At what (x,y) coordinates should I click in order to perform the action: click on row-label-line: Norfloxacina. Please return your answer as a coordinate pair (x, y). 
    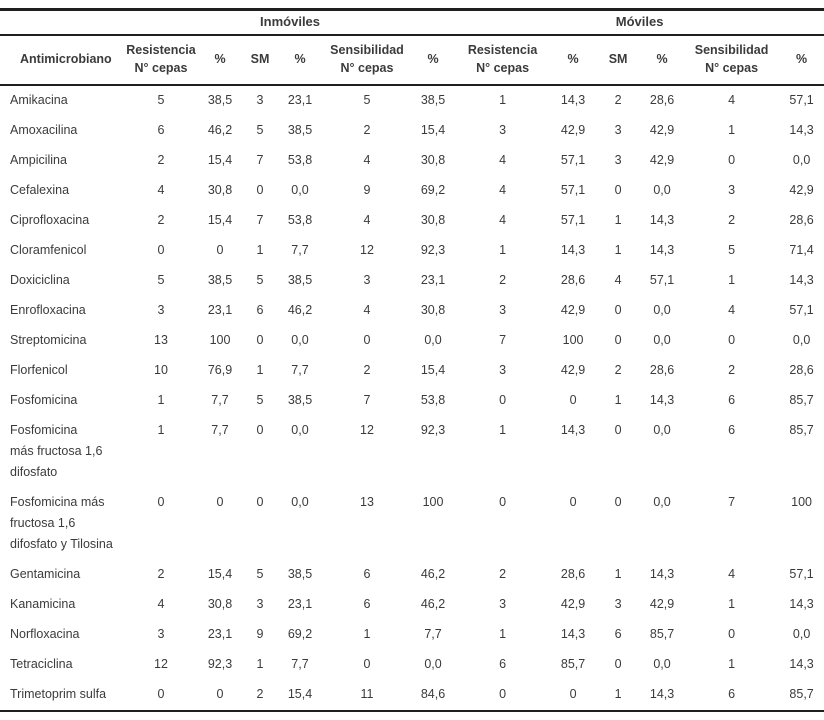
    Looking at the image, I should click on (45, 634).